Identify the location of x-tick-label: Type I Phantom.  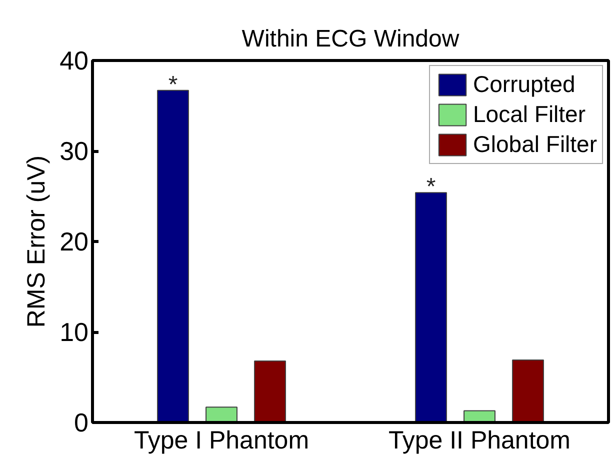
(222, 440).